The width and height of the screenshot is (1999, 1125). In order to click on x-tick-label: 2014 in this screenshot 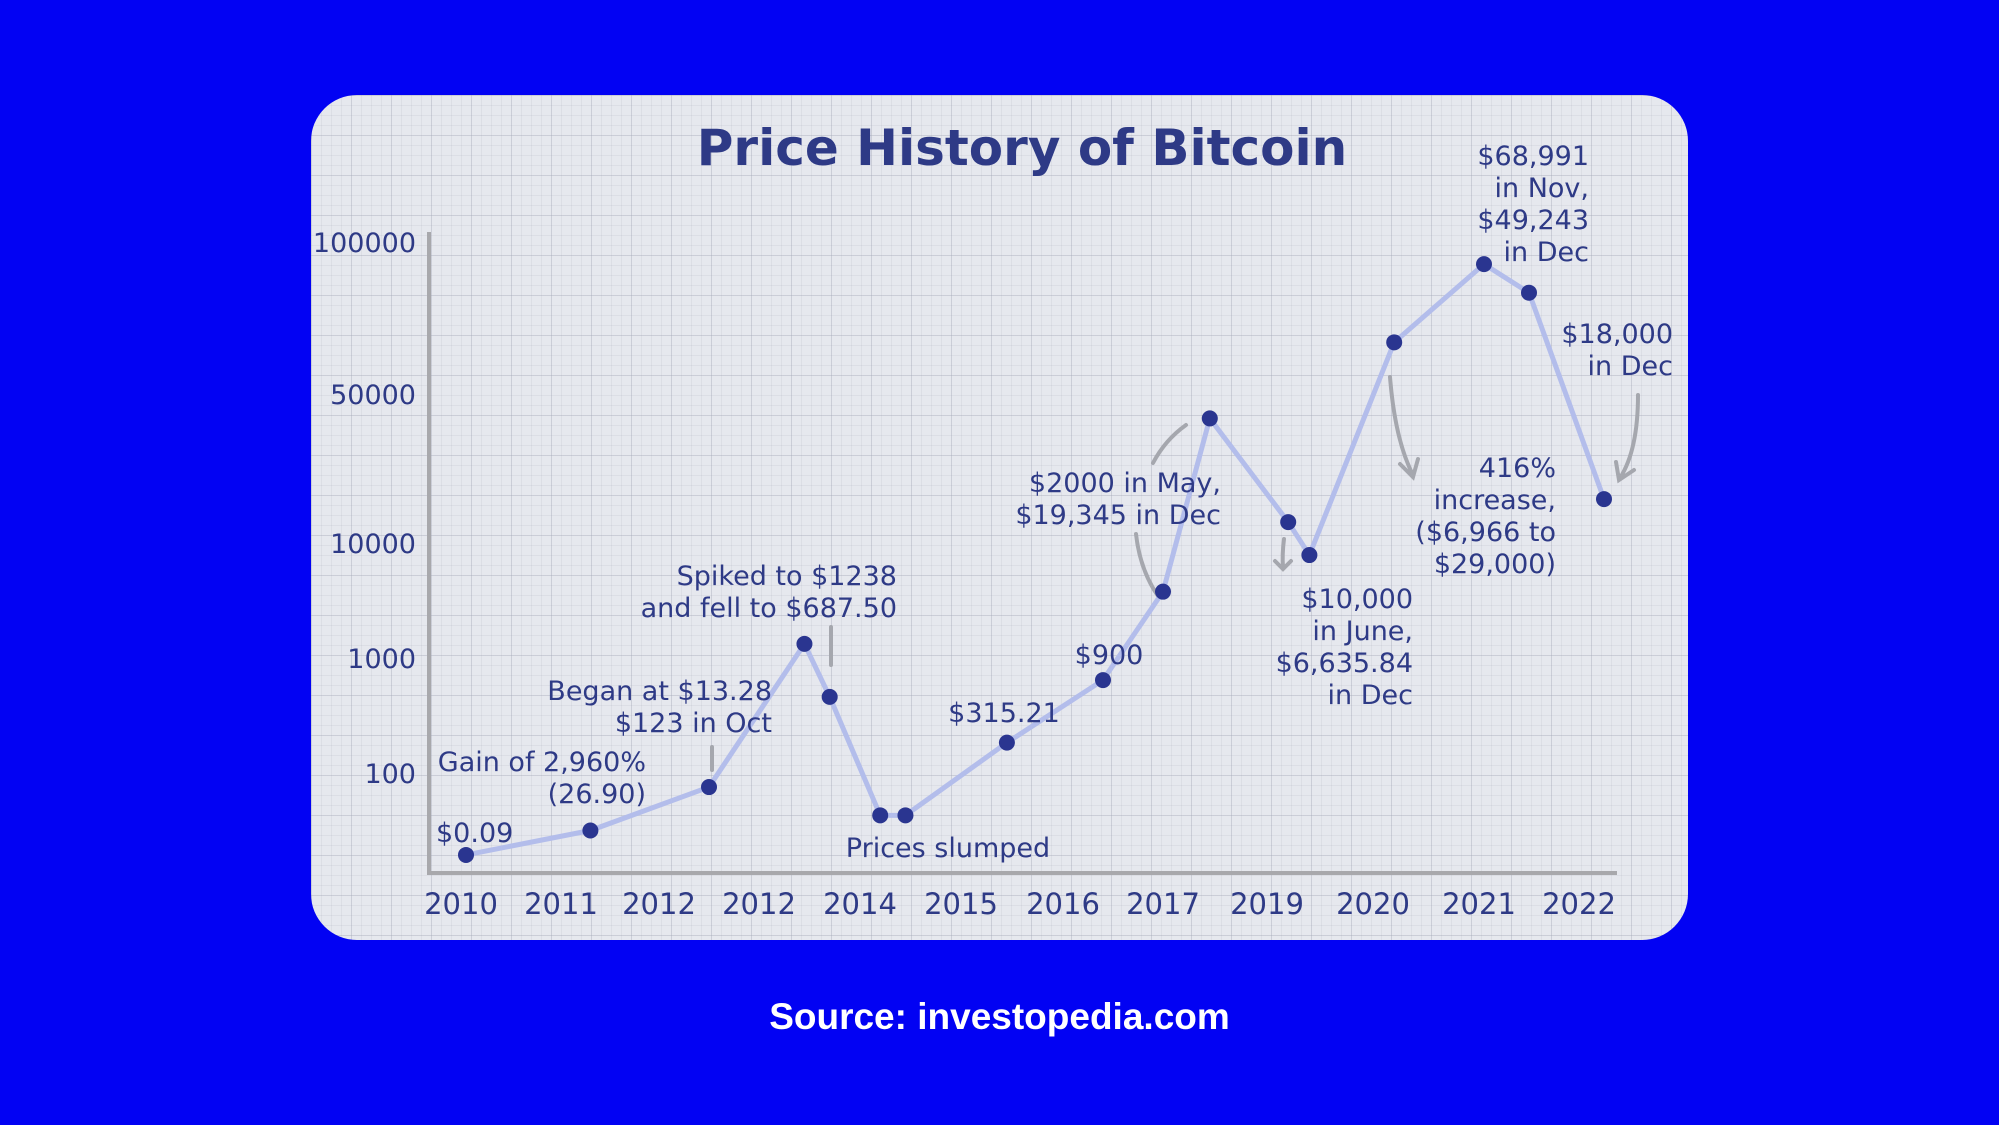, I will do `click(860, 904)`.